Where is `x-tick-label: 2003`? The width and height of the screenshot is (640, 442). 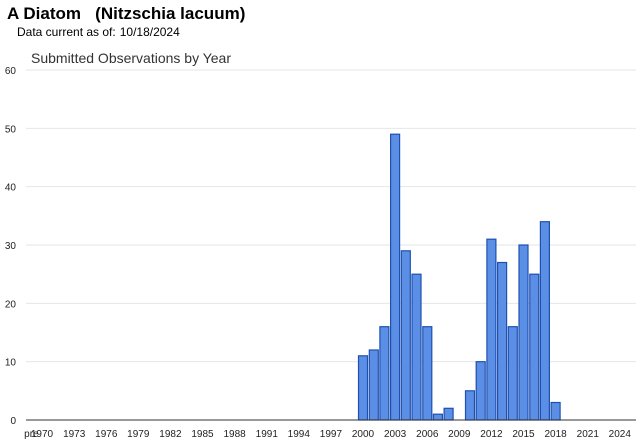
x-tick-label: 2003 is located at coordinates (395, 434).